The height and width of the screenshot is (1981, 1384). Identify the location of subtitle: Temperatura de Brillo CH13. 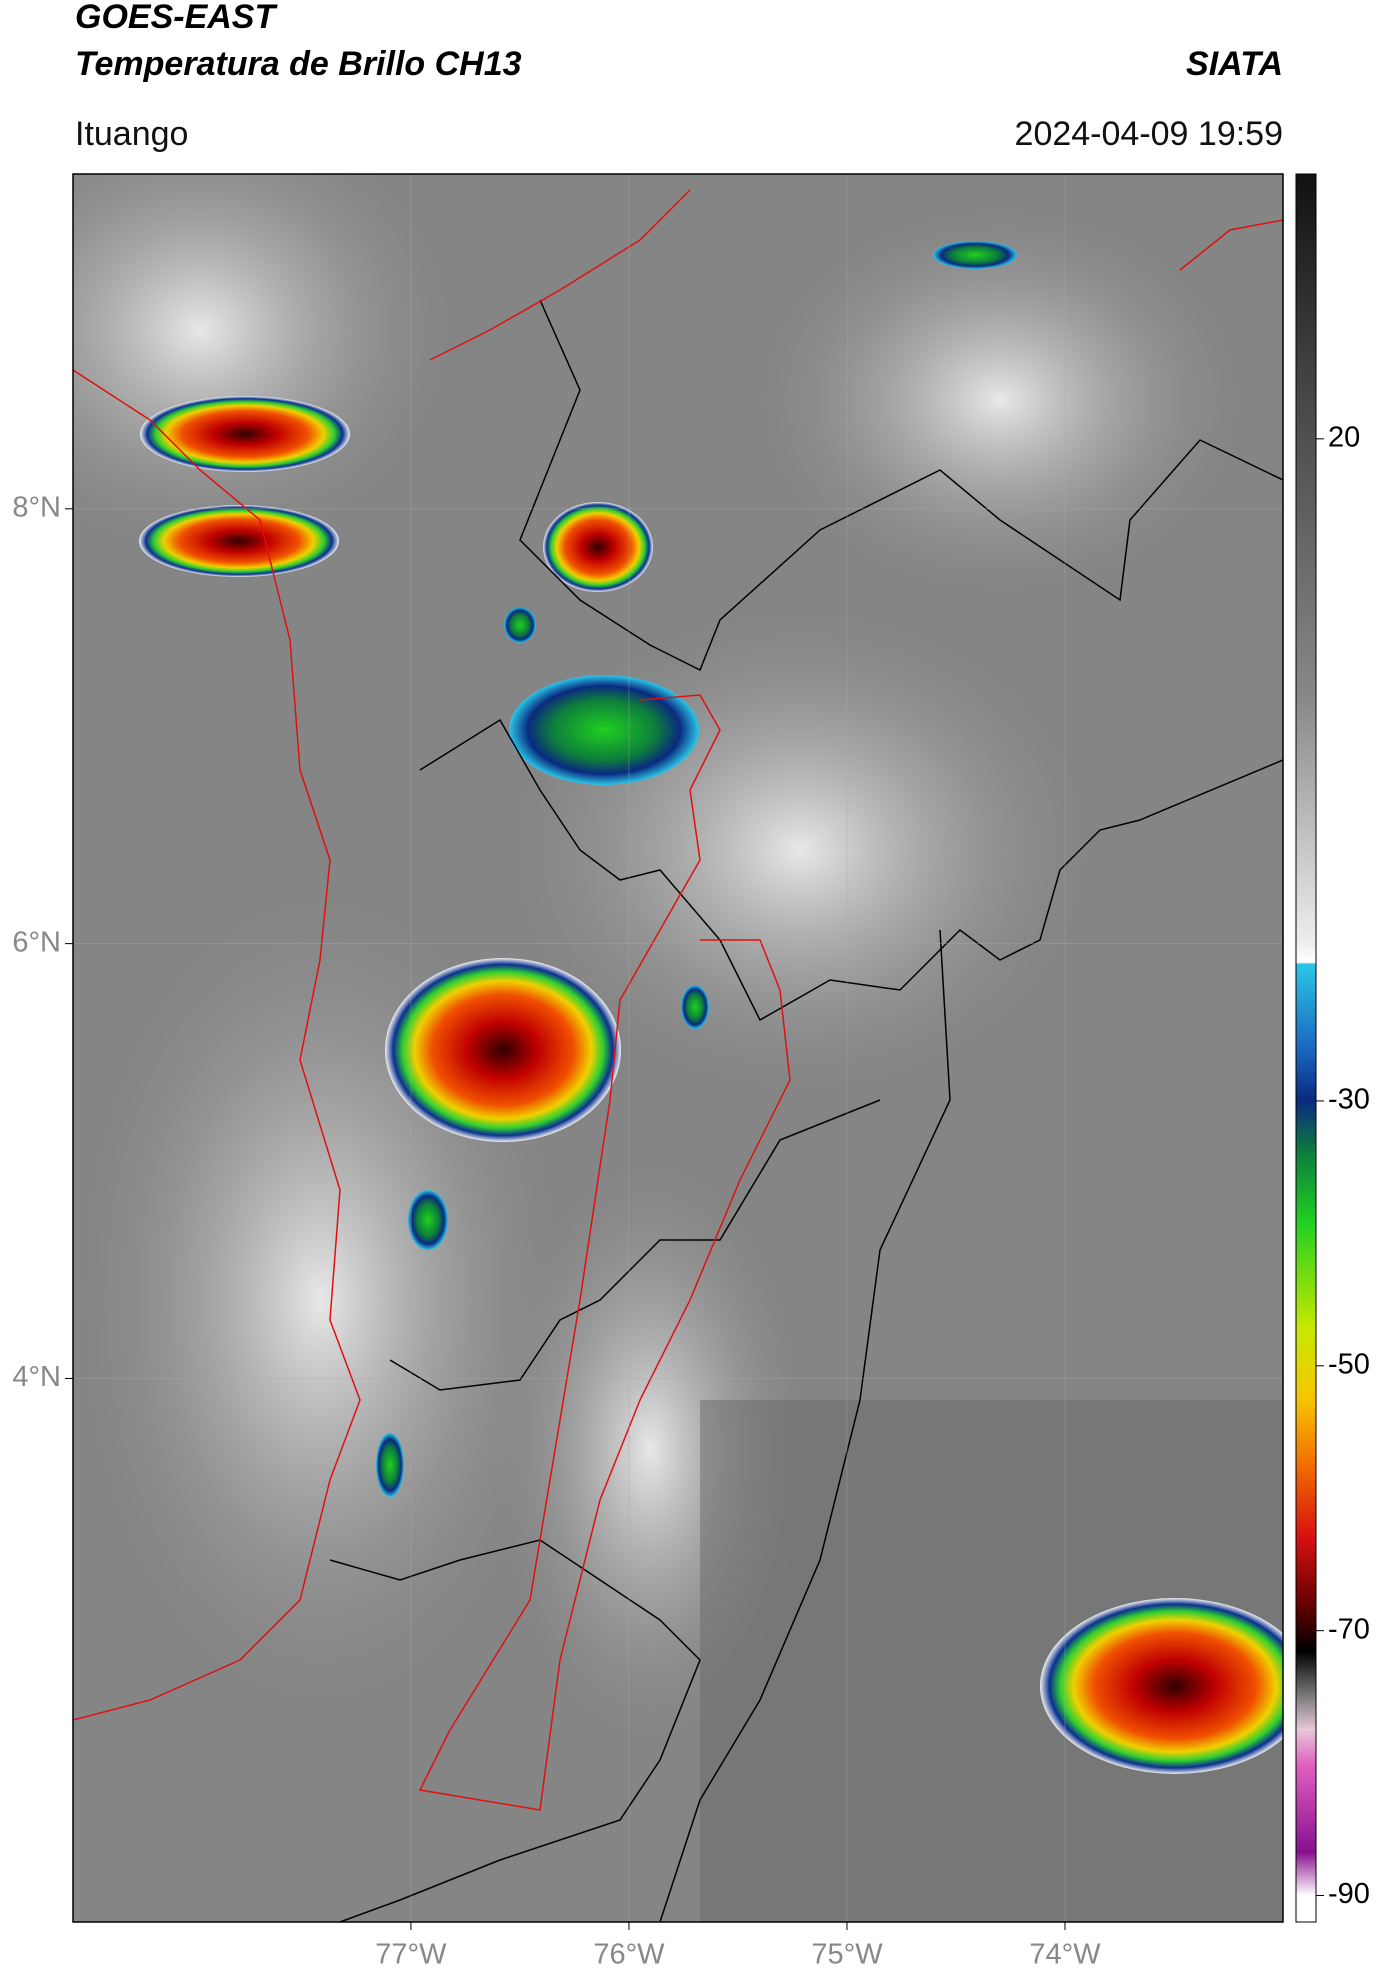
(298, 64).